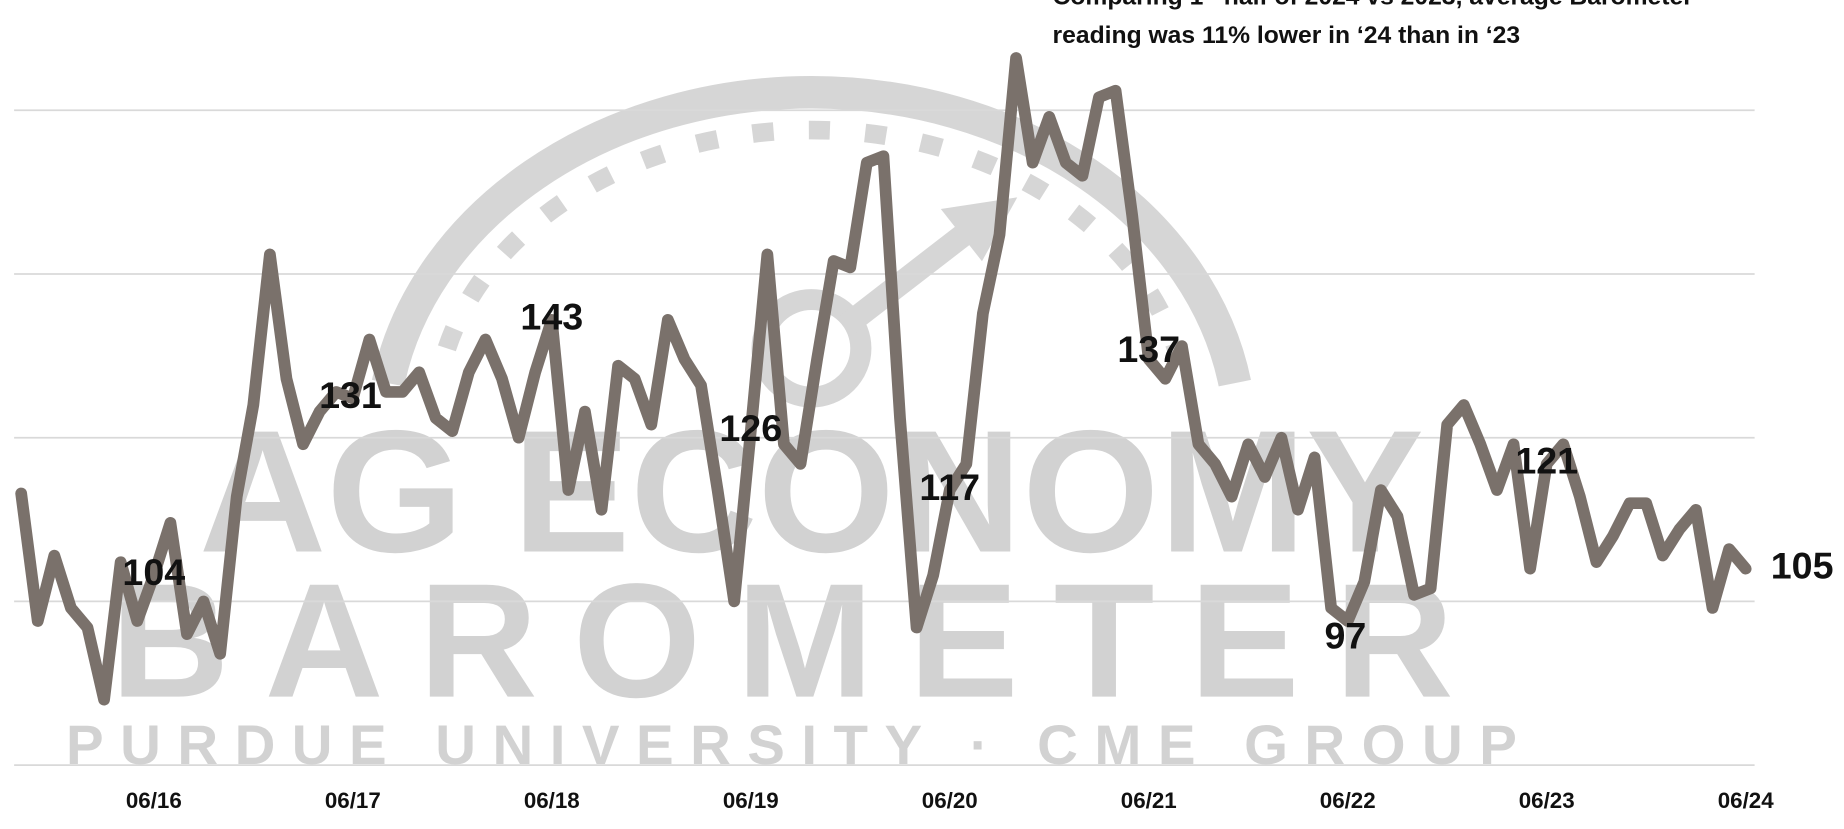  What do you see at coordinates (1348, 800) in the screenshot?
I see `x-tick-label: 06/22` at bounding box center [1348, 800].